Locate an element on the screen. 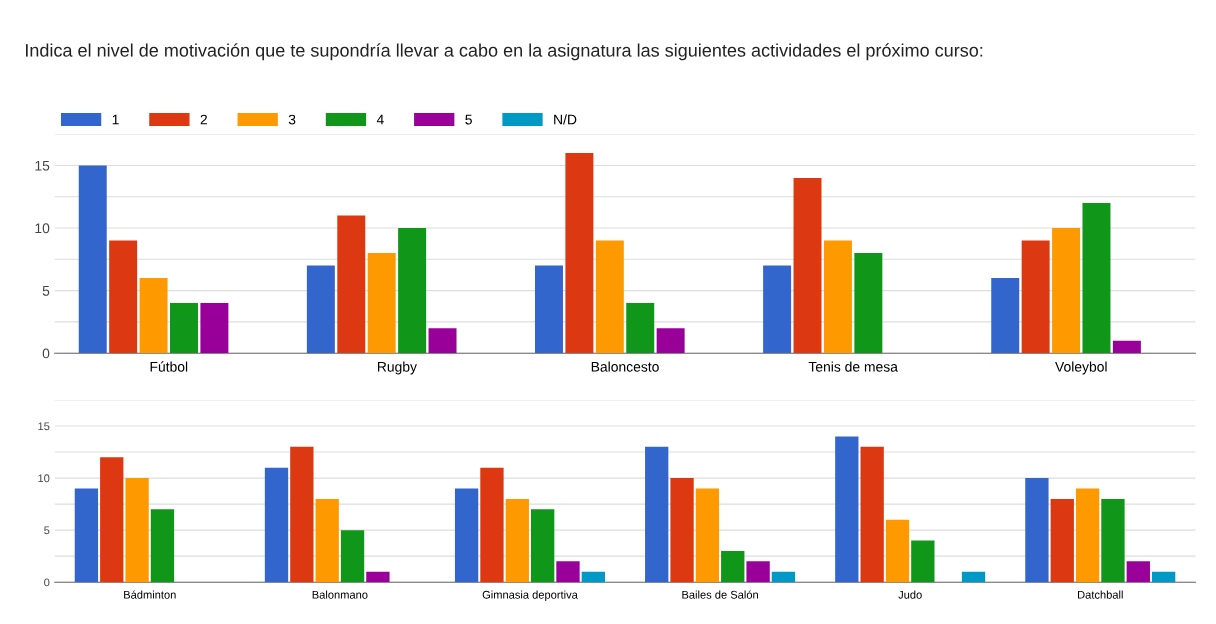 The width and height of the screenshot is (1216, 624). x-tick-label: Judo is located at coordinates (910, 594).